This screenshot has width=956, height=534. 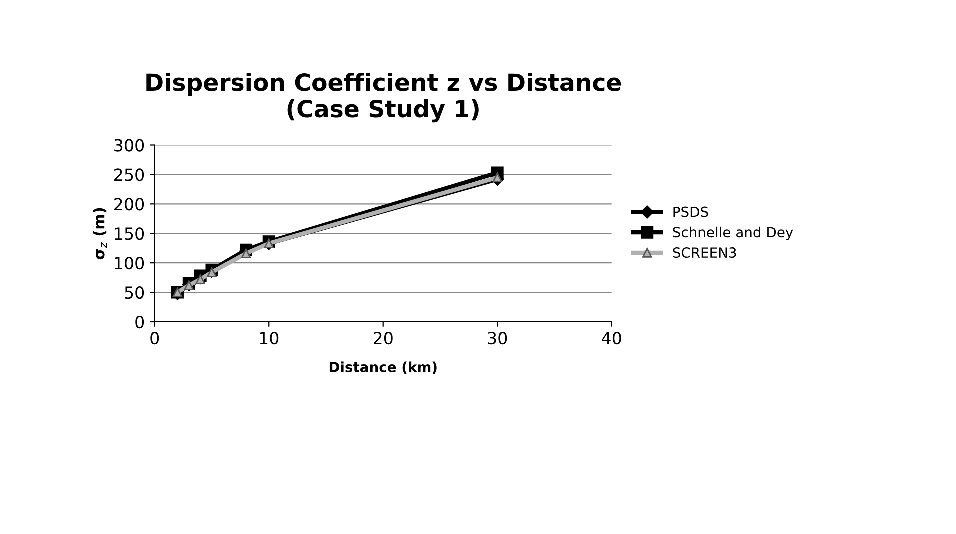 I want to click on y-tick-label: 150, so click(x=129, y=234).